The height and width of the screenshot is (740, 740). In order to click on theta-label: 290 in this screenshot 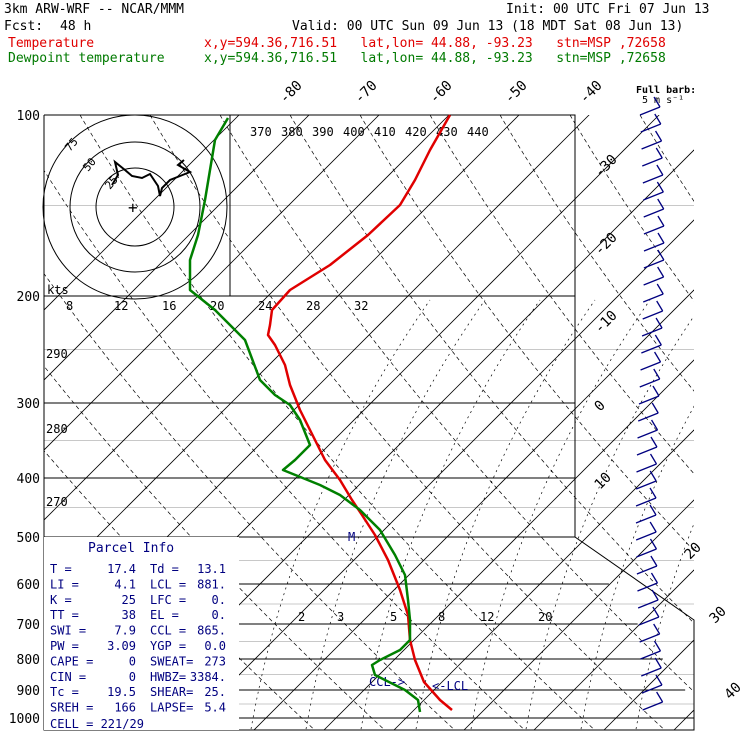, I will do `click(57, 354)`.